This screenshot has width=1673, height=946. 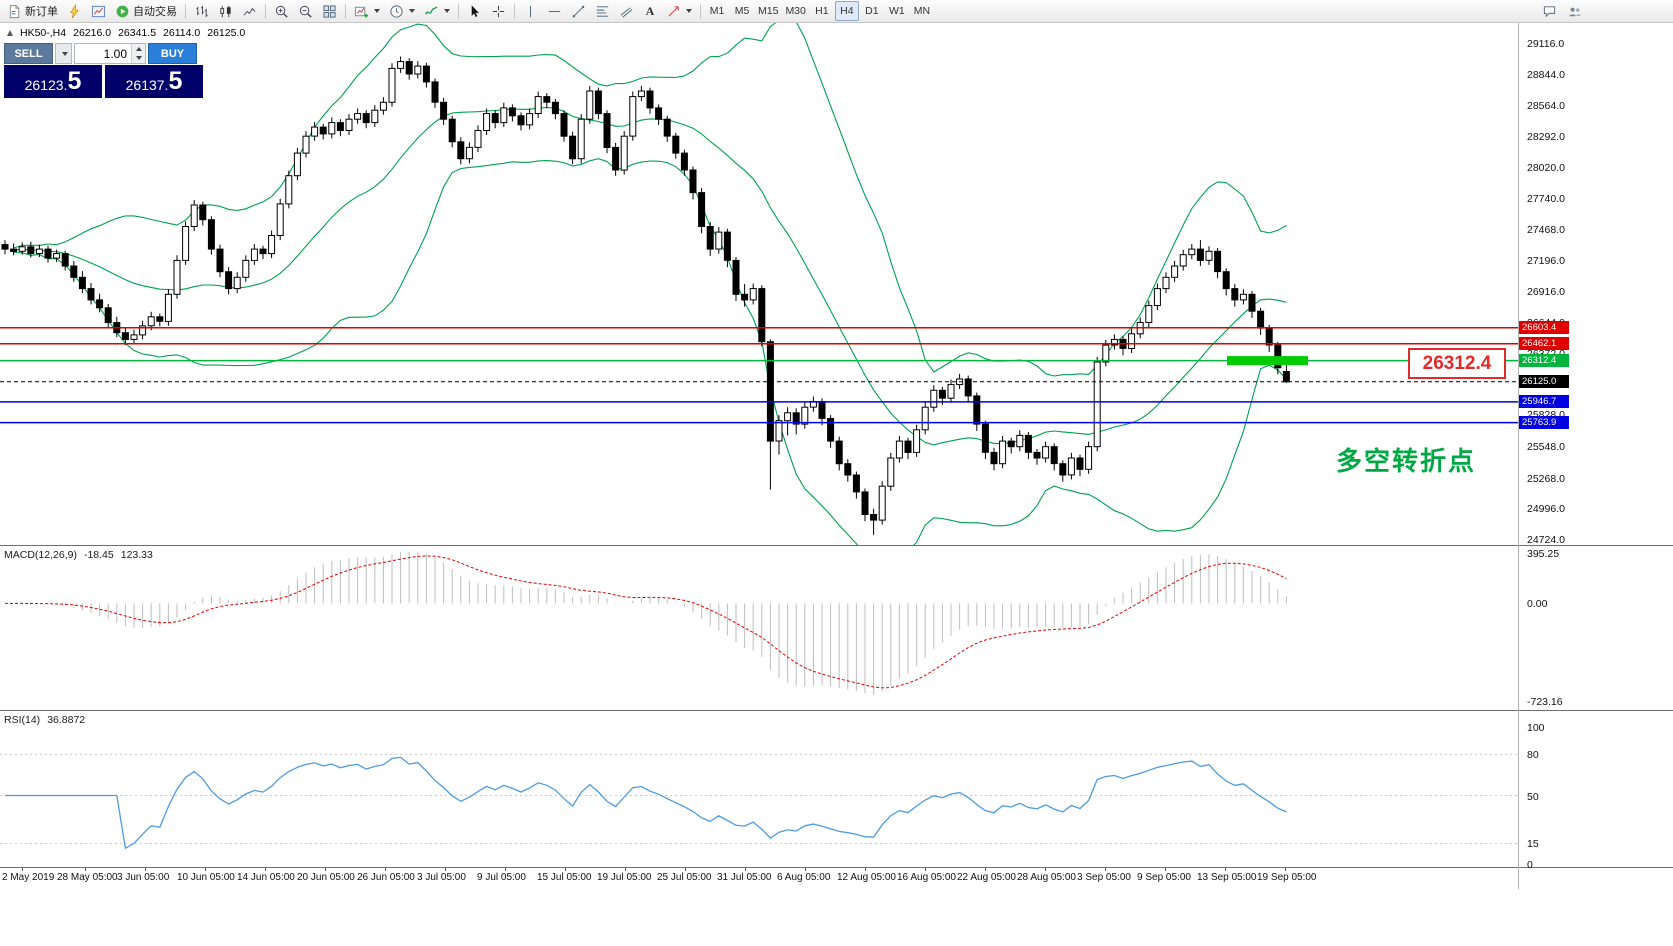 What do you see at coordinates (1546, 260) in the screenshot?
I see `price-tick-label: 27196.0` at bounding box center [1546, 260].